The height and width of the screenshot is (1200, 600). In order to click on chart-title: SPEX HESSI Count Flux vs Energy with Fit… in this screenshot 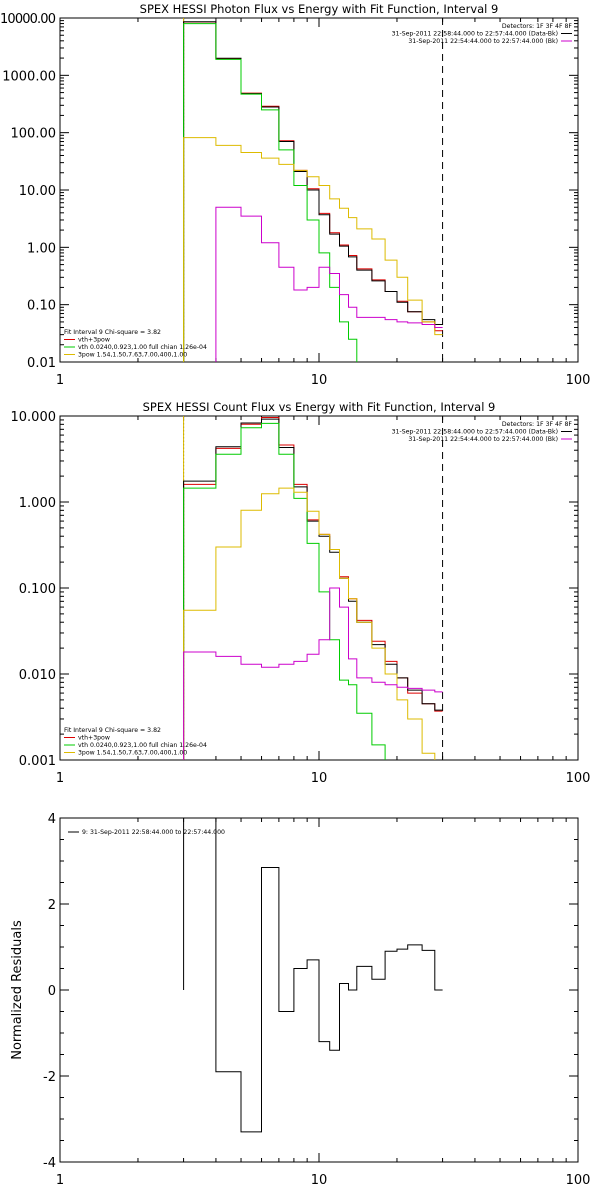, I will do `click(319, 407)`.